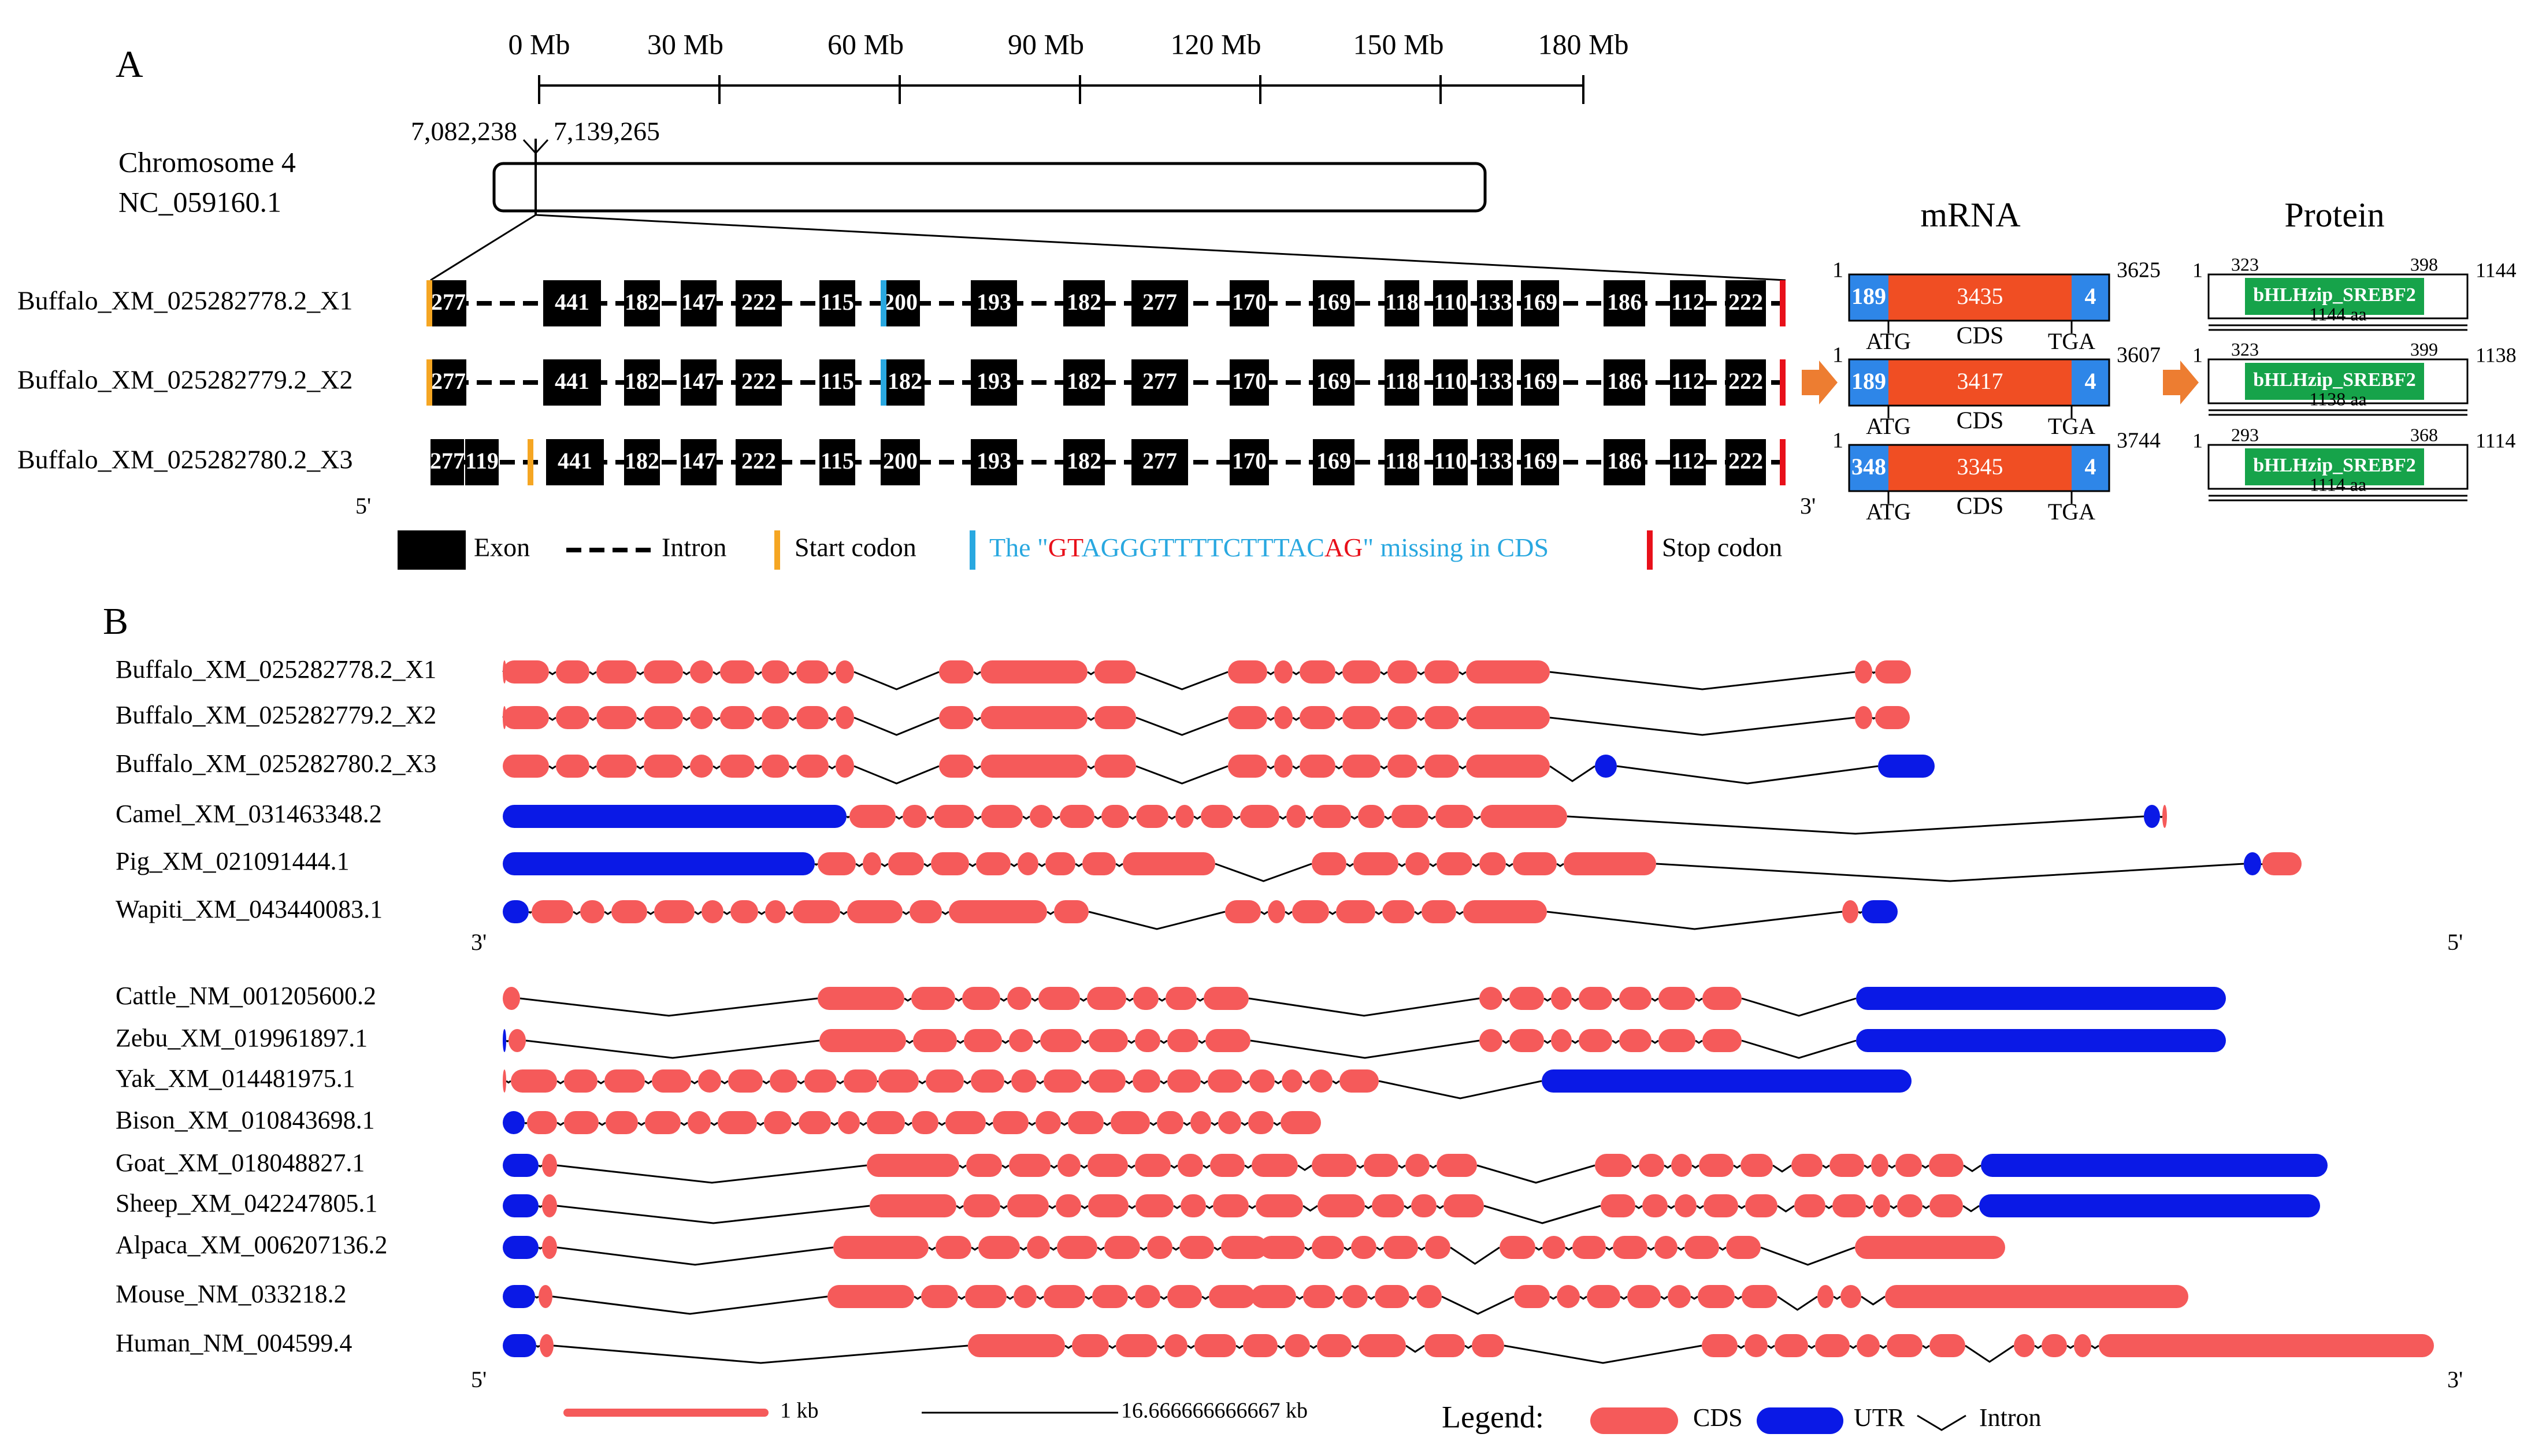 This screenshot has width=2531, height=1456. I want to click on exon-length: 441, so click(575, 461).